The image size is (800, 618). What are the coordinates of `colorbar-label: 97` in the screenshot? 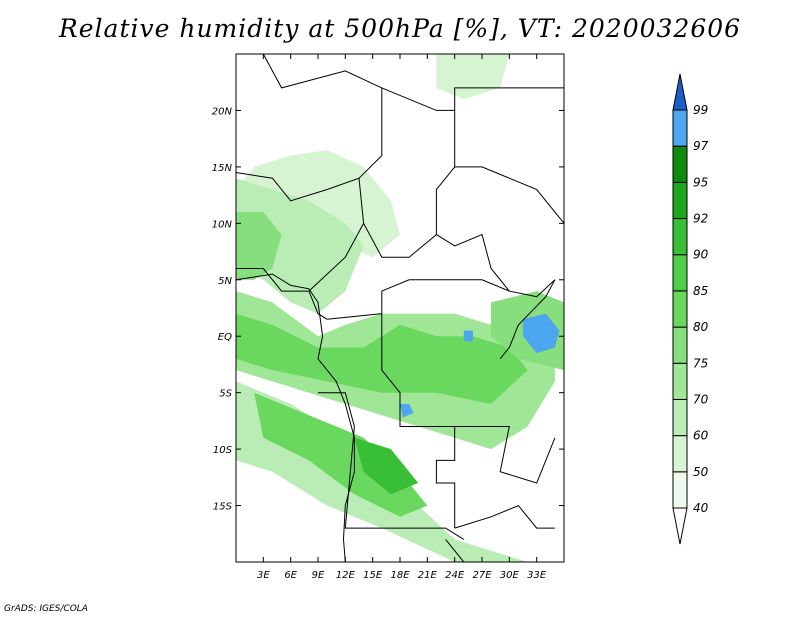 It's located at (701, 146).